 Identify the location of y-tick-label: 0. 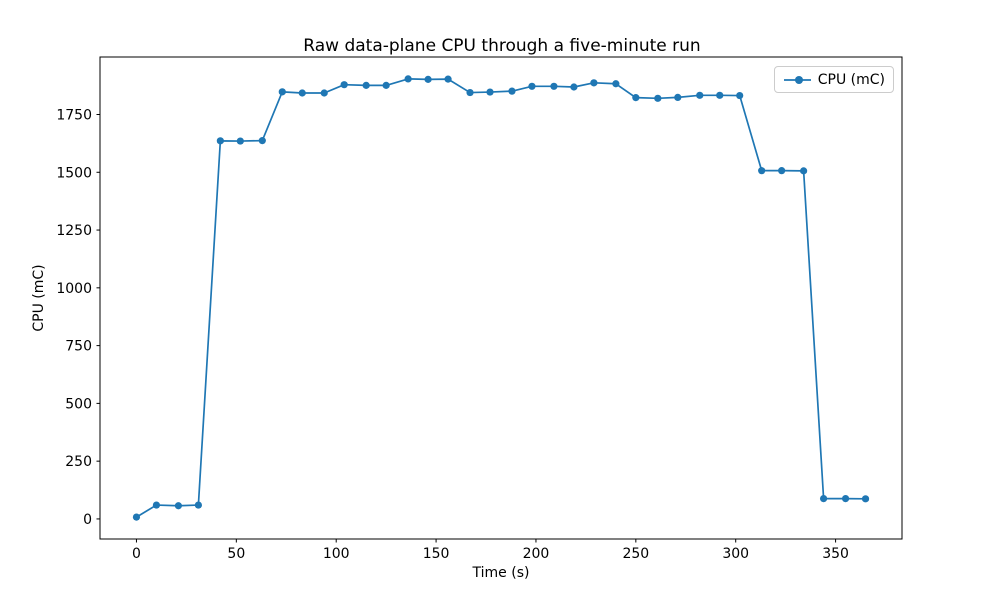
(87, 520).